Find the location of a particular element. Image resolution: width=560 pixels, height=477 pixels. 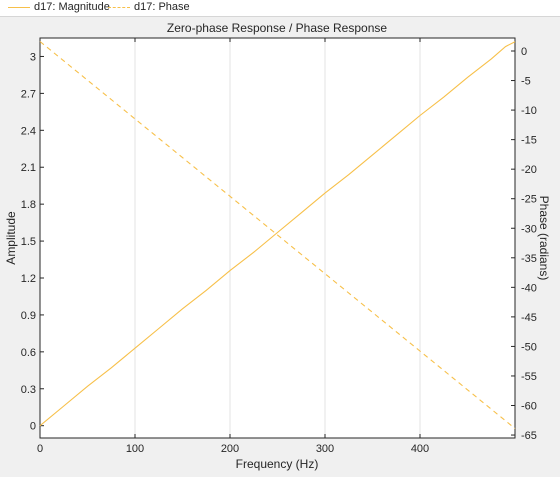

legend-swatch-solid is located at coordinates (19, 7).